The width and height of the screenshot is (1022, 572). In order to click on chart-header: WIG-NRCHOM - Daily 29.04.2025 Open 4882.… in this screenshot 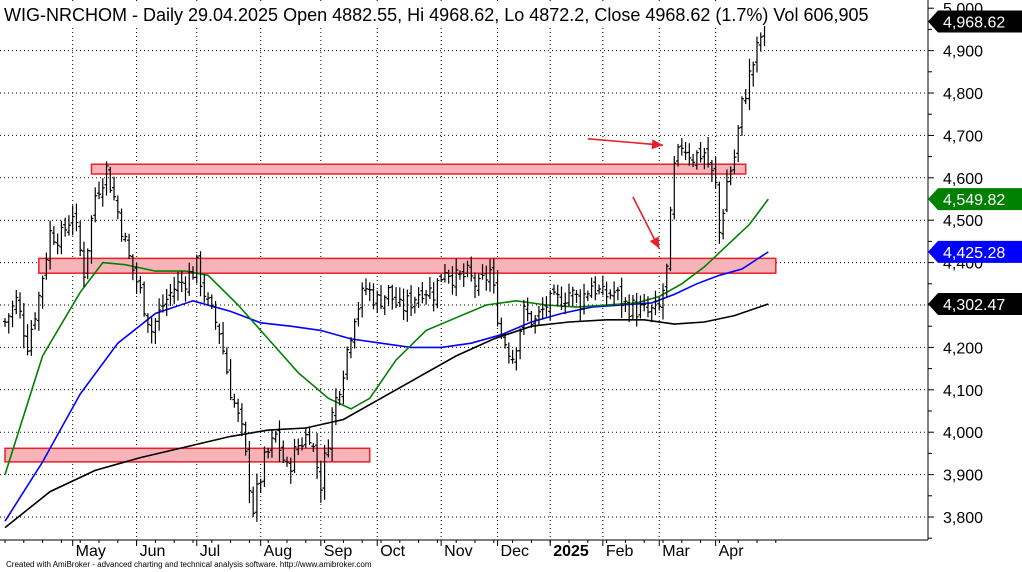, I will do `click(436, 15)`.